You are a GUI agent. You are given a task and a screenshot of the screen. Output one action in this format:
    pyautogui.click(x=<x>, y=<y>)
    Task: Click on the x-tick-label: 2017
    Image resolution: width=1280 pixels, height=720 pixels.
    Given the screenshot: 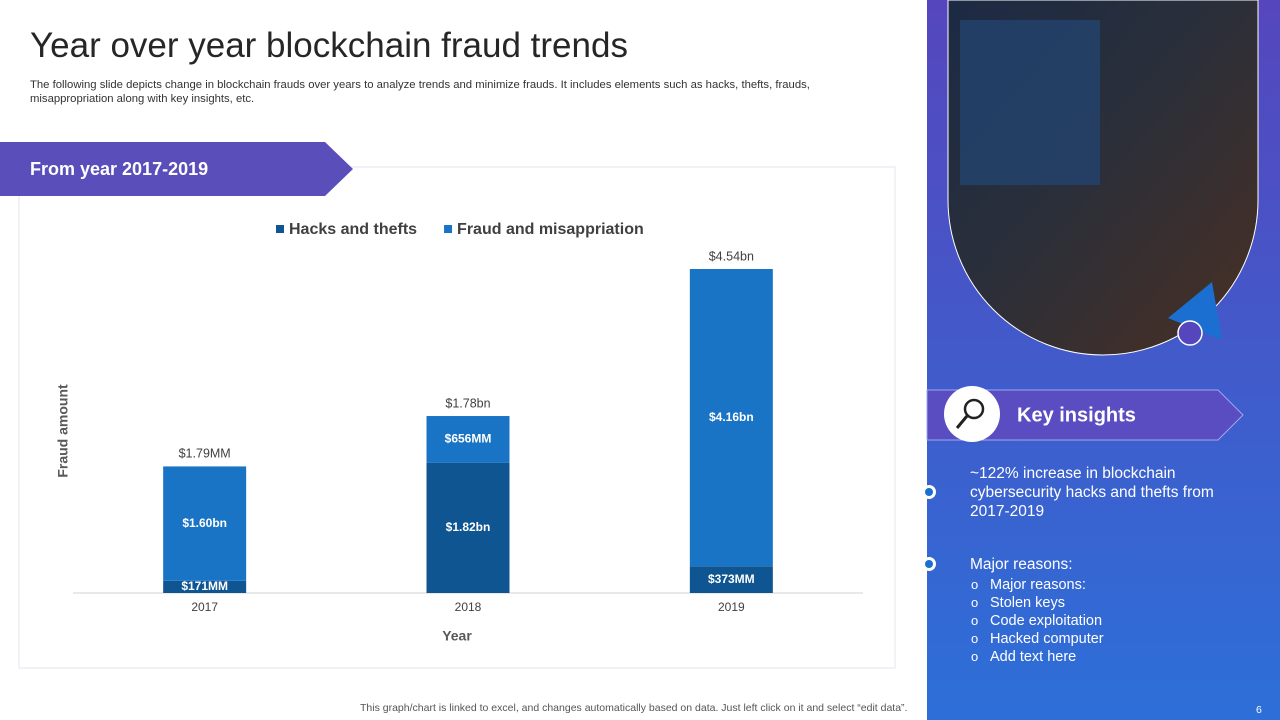 What is the action you would take?
    pyautogui.click(x=204, y=607)
    